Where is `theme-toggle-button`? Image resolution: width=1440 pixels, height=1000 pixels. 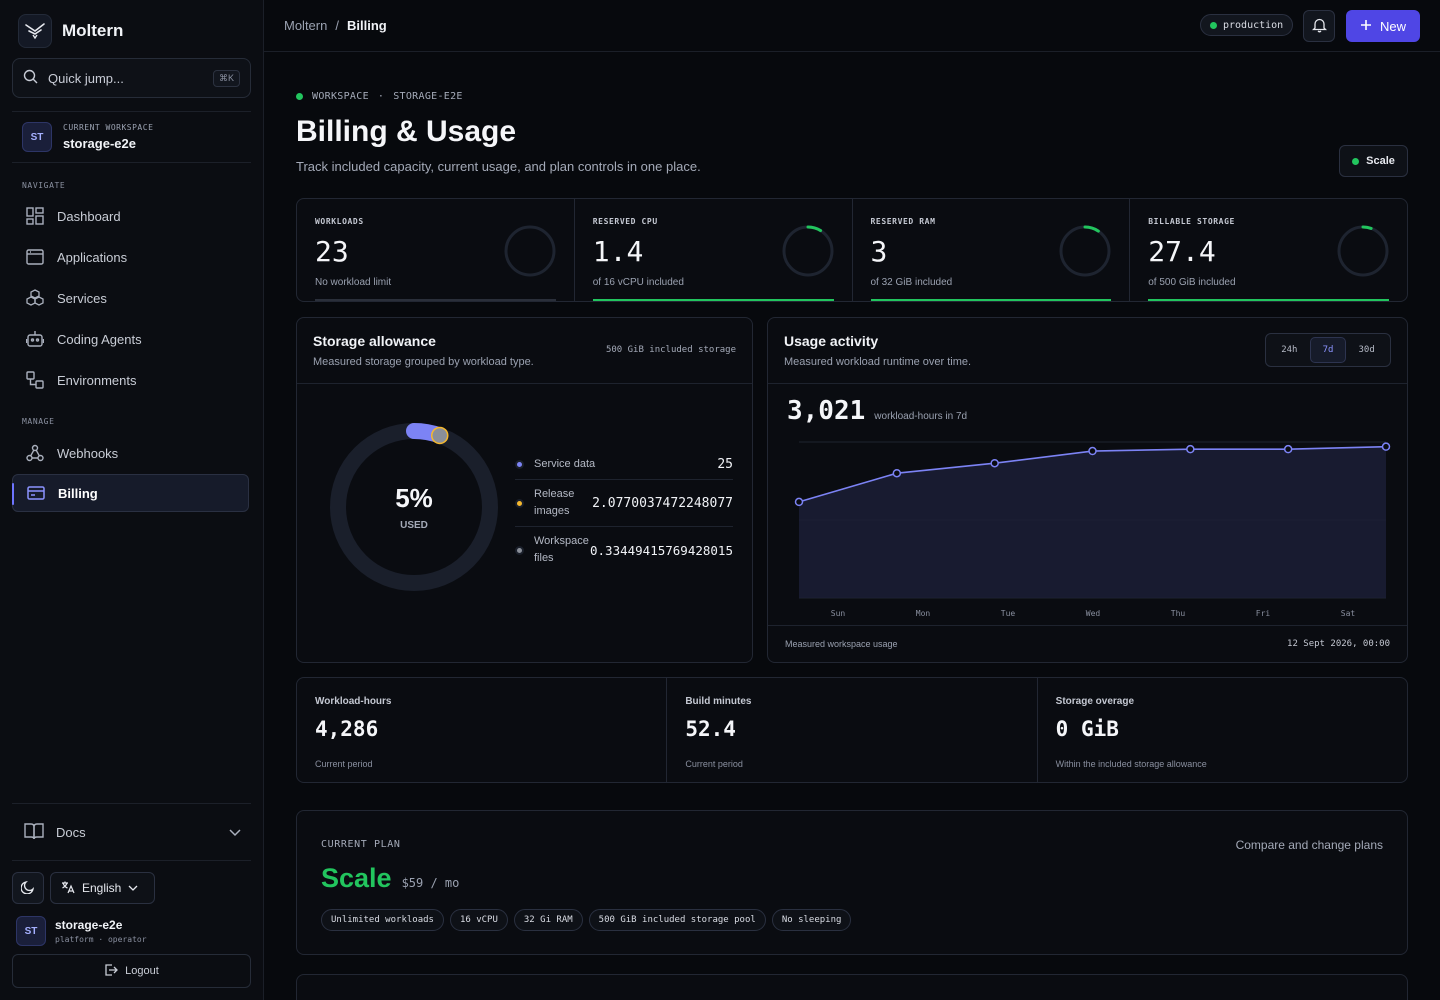 theme-toggle-button is located at coordinates (28, 888).